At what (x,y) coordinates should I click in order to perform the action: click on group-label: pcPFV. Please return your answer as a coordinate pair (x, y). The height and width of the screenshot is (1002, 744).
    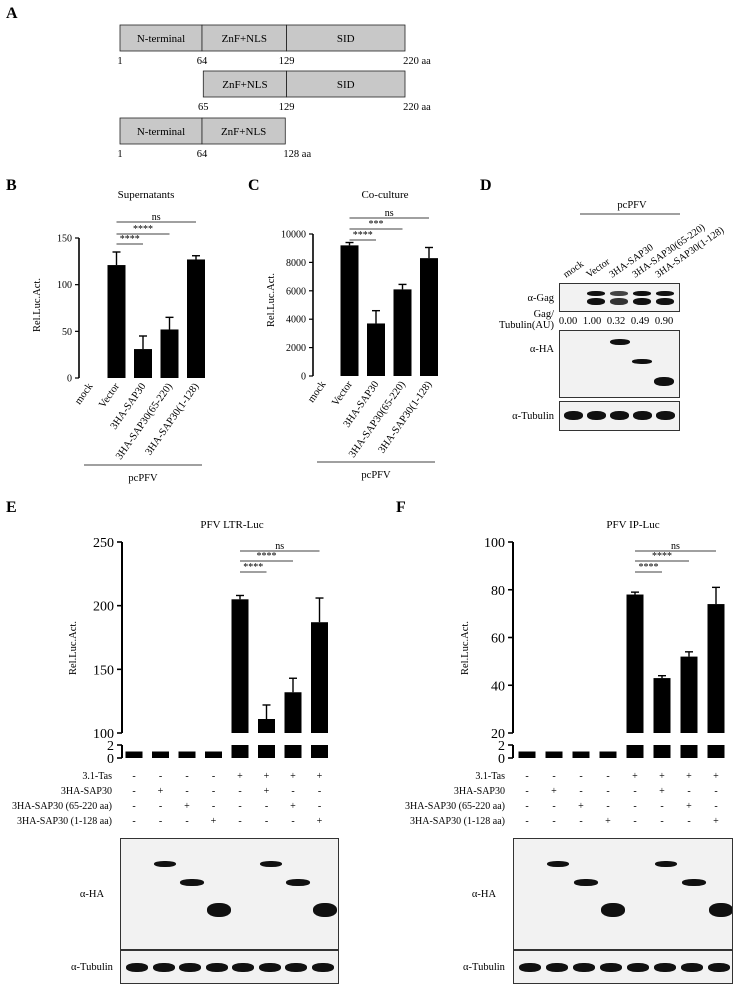
    Looking at the image, I should click on (632, 205).